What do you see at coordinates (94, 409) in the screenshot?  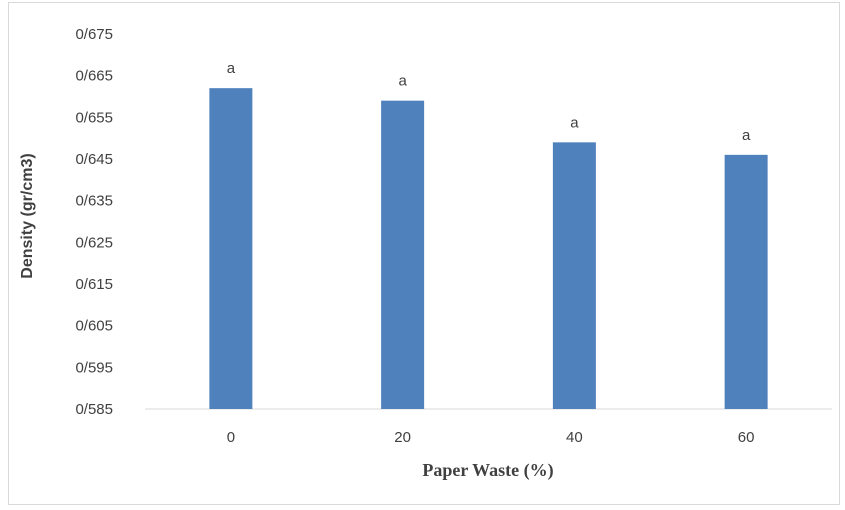 I see `y-tick-label: 0/585` at bounding box center [94, 409].